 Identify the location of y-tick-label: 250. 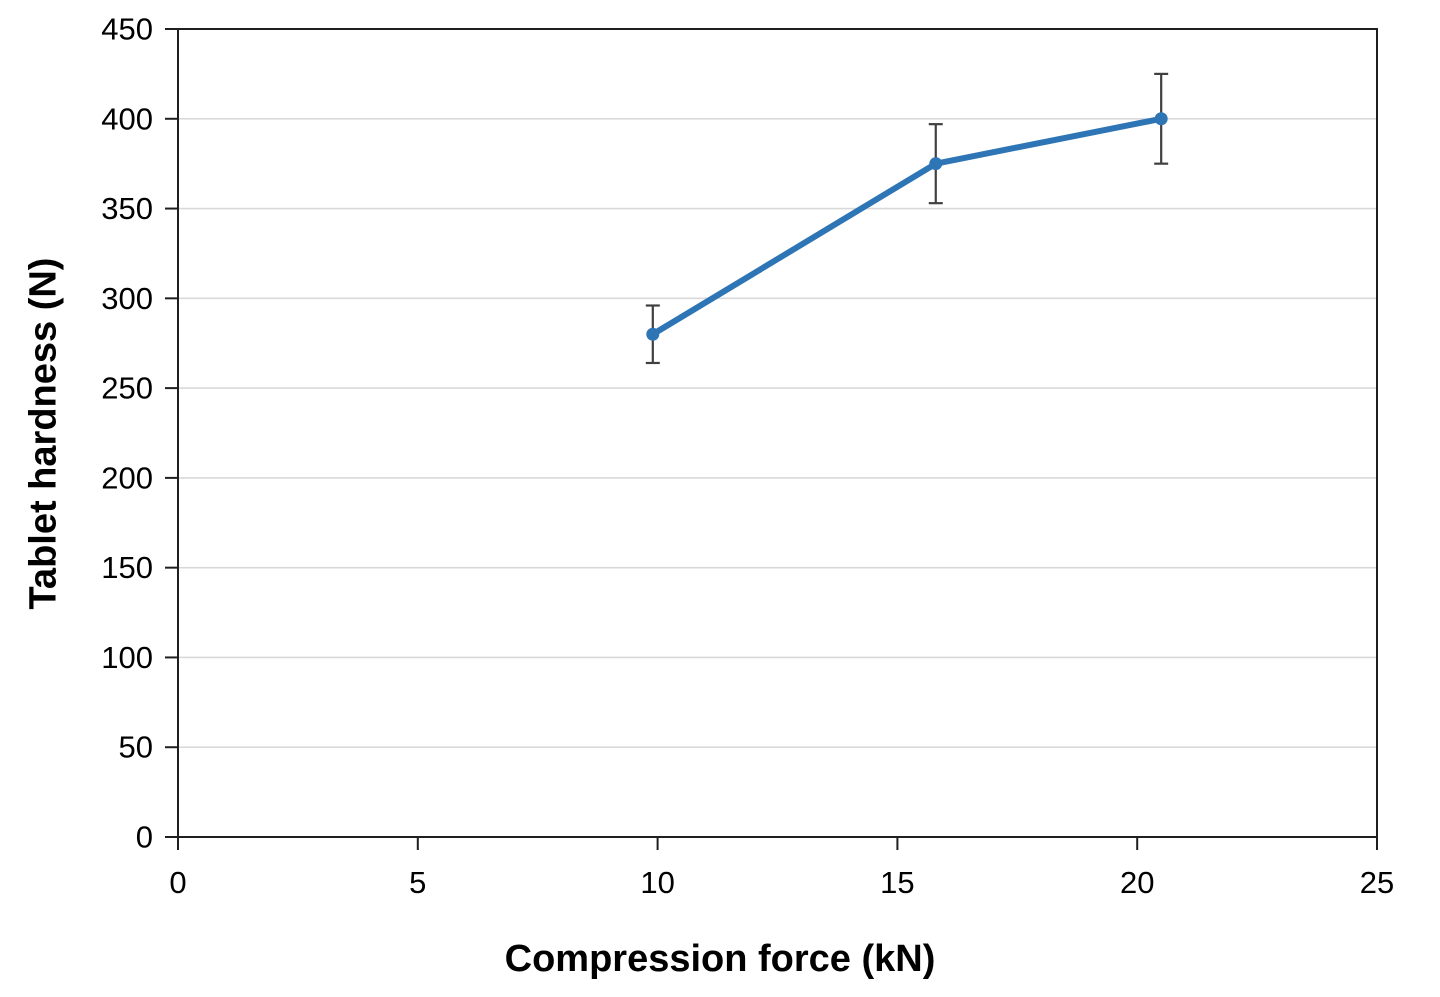
(127, 388).